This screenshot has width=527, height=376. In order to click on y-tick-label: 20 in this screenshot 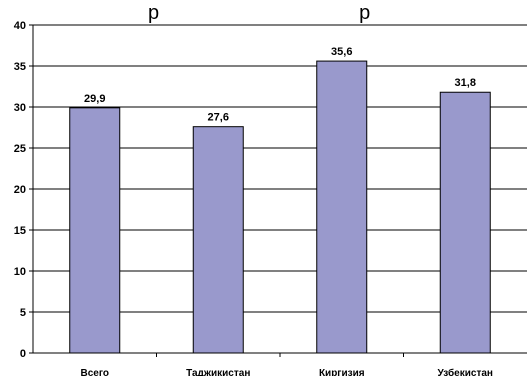, I will do `click(20, 190)`.